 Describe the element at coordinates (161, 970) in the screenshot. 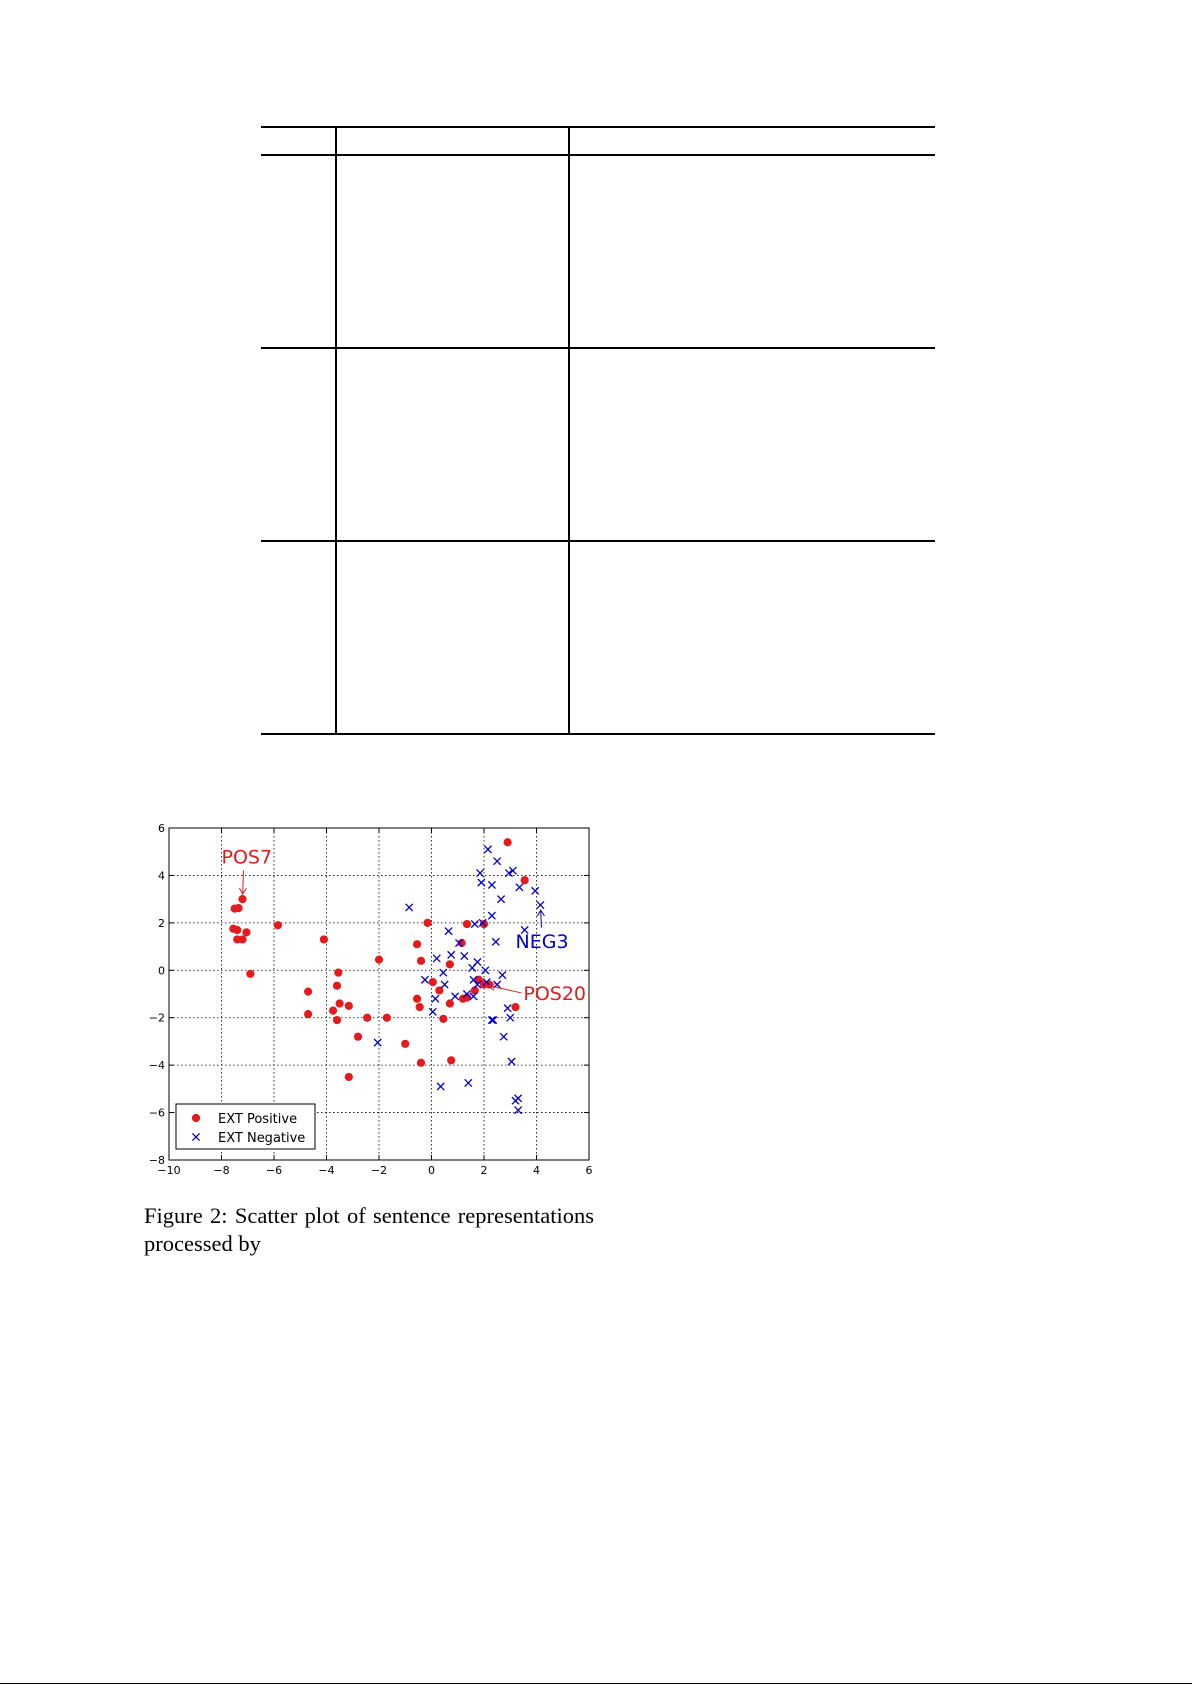

I see `y-tick-label: 0` at that location.